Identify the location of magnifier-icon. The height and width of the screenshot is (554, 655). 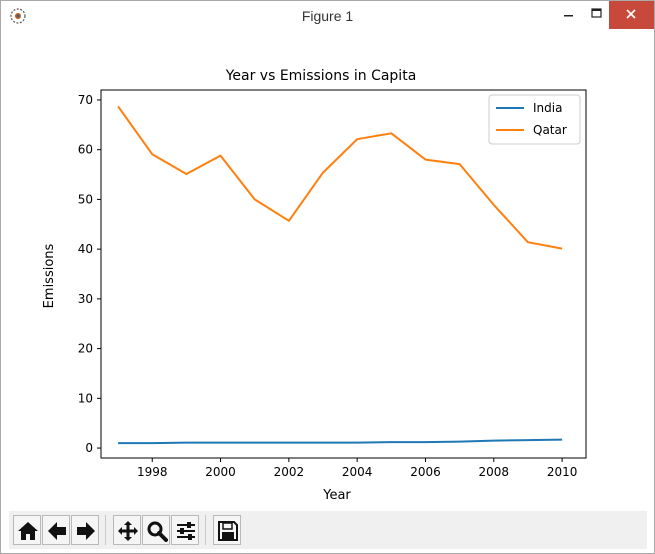
(157, 531).